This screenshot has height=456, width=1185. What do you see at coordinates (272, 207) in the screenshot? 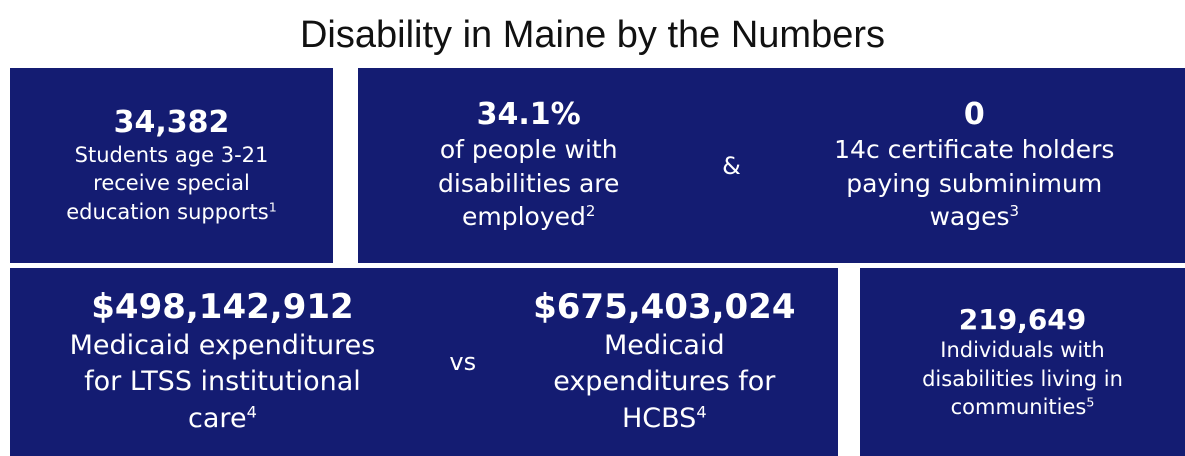
I see `footnote-ref: 1` at bounding box center [272, 207].